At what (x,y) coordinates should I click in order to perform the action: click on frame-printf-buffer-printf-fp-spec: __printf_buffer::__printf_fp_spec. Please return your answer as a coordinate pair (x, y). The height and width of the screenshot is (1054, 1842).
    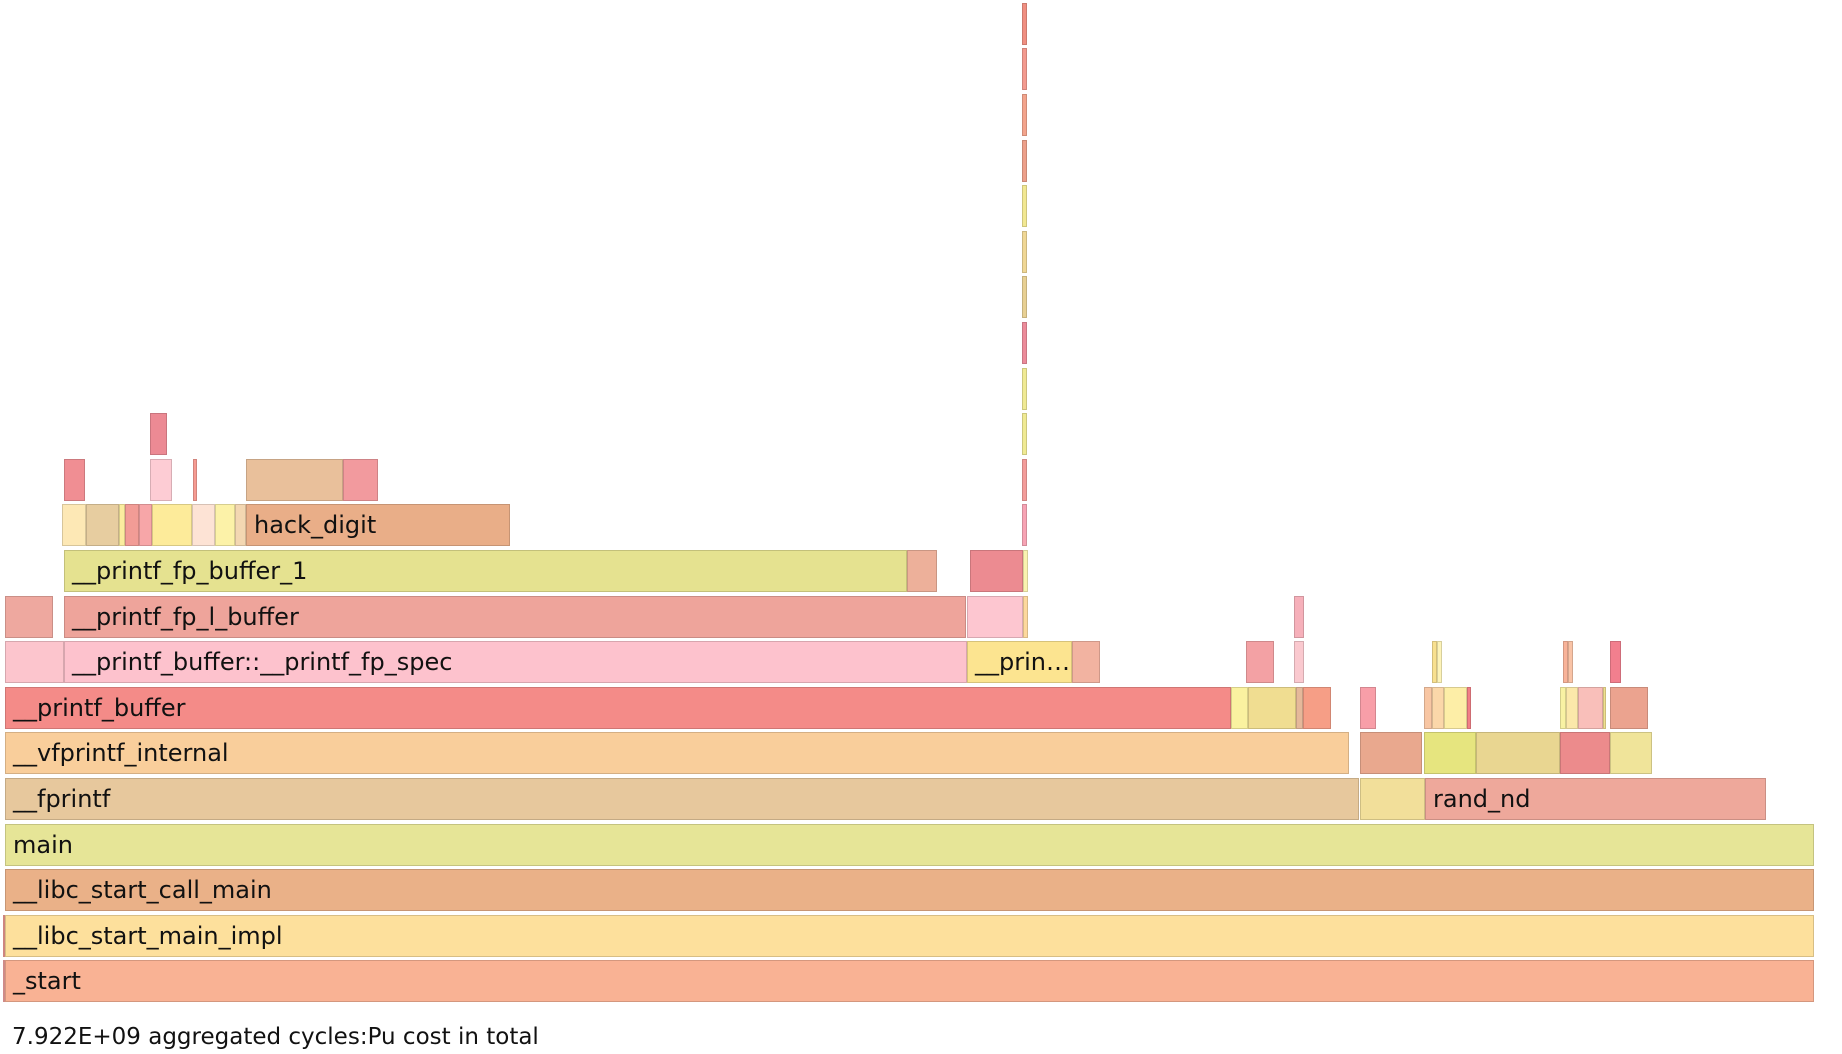
    Looking at the image, I should click on (515, 662).